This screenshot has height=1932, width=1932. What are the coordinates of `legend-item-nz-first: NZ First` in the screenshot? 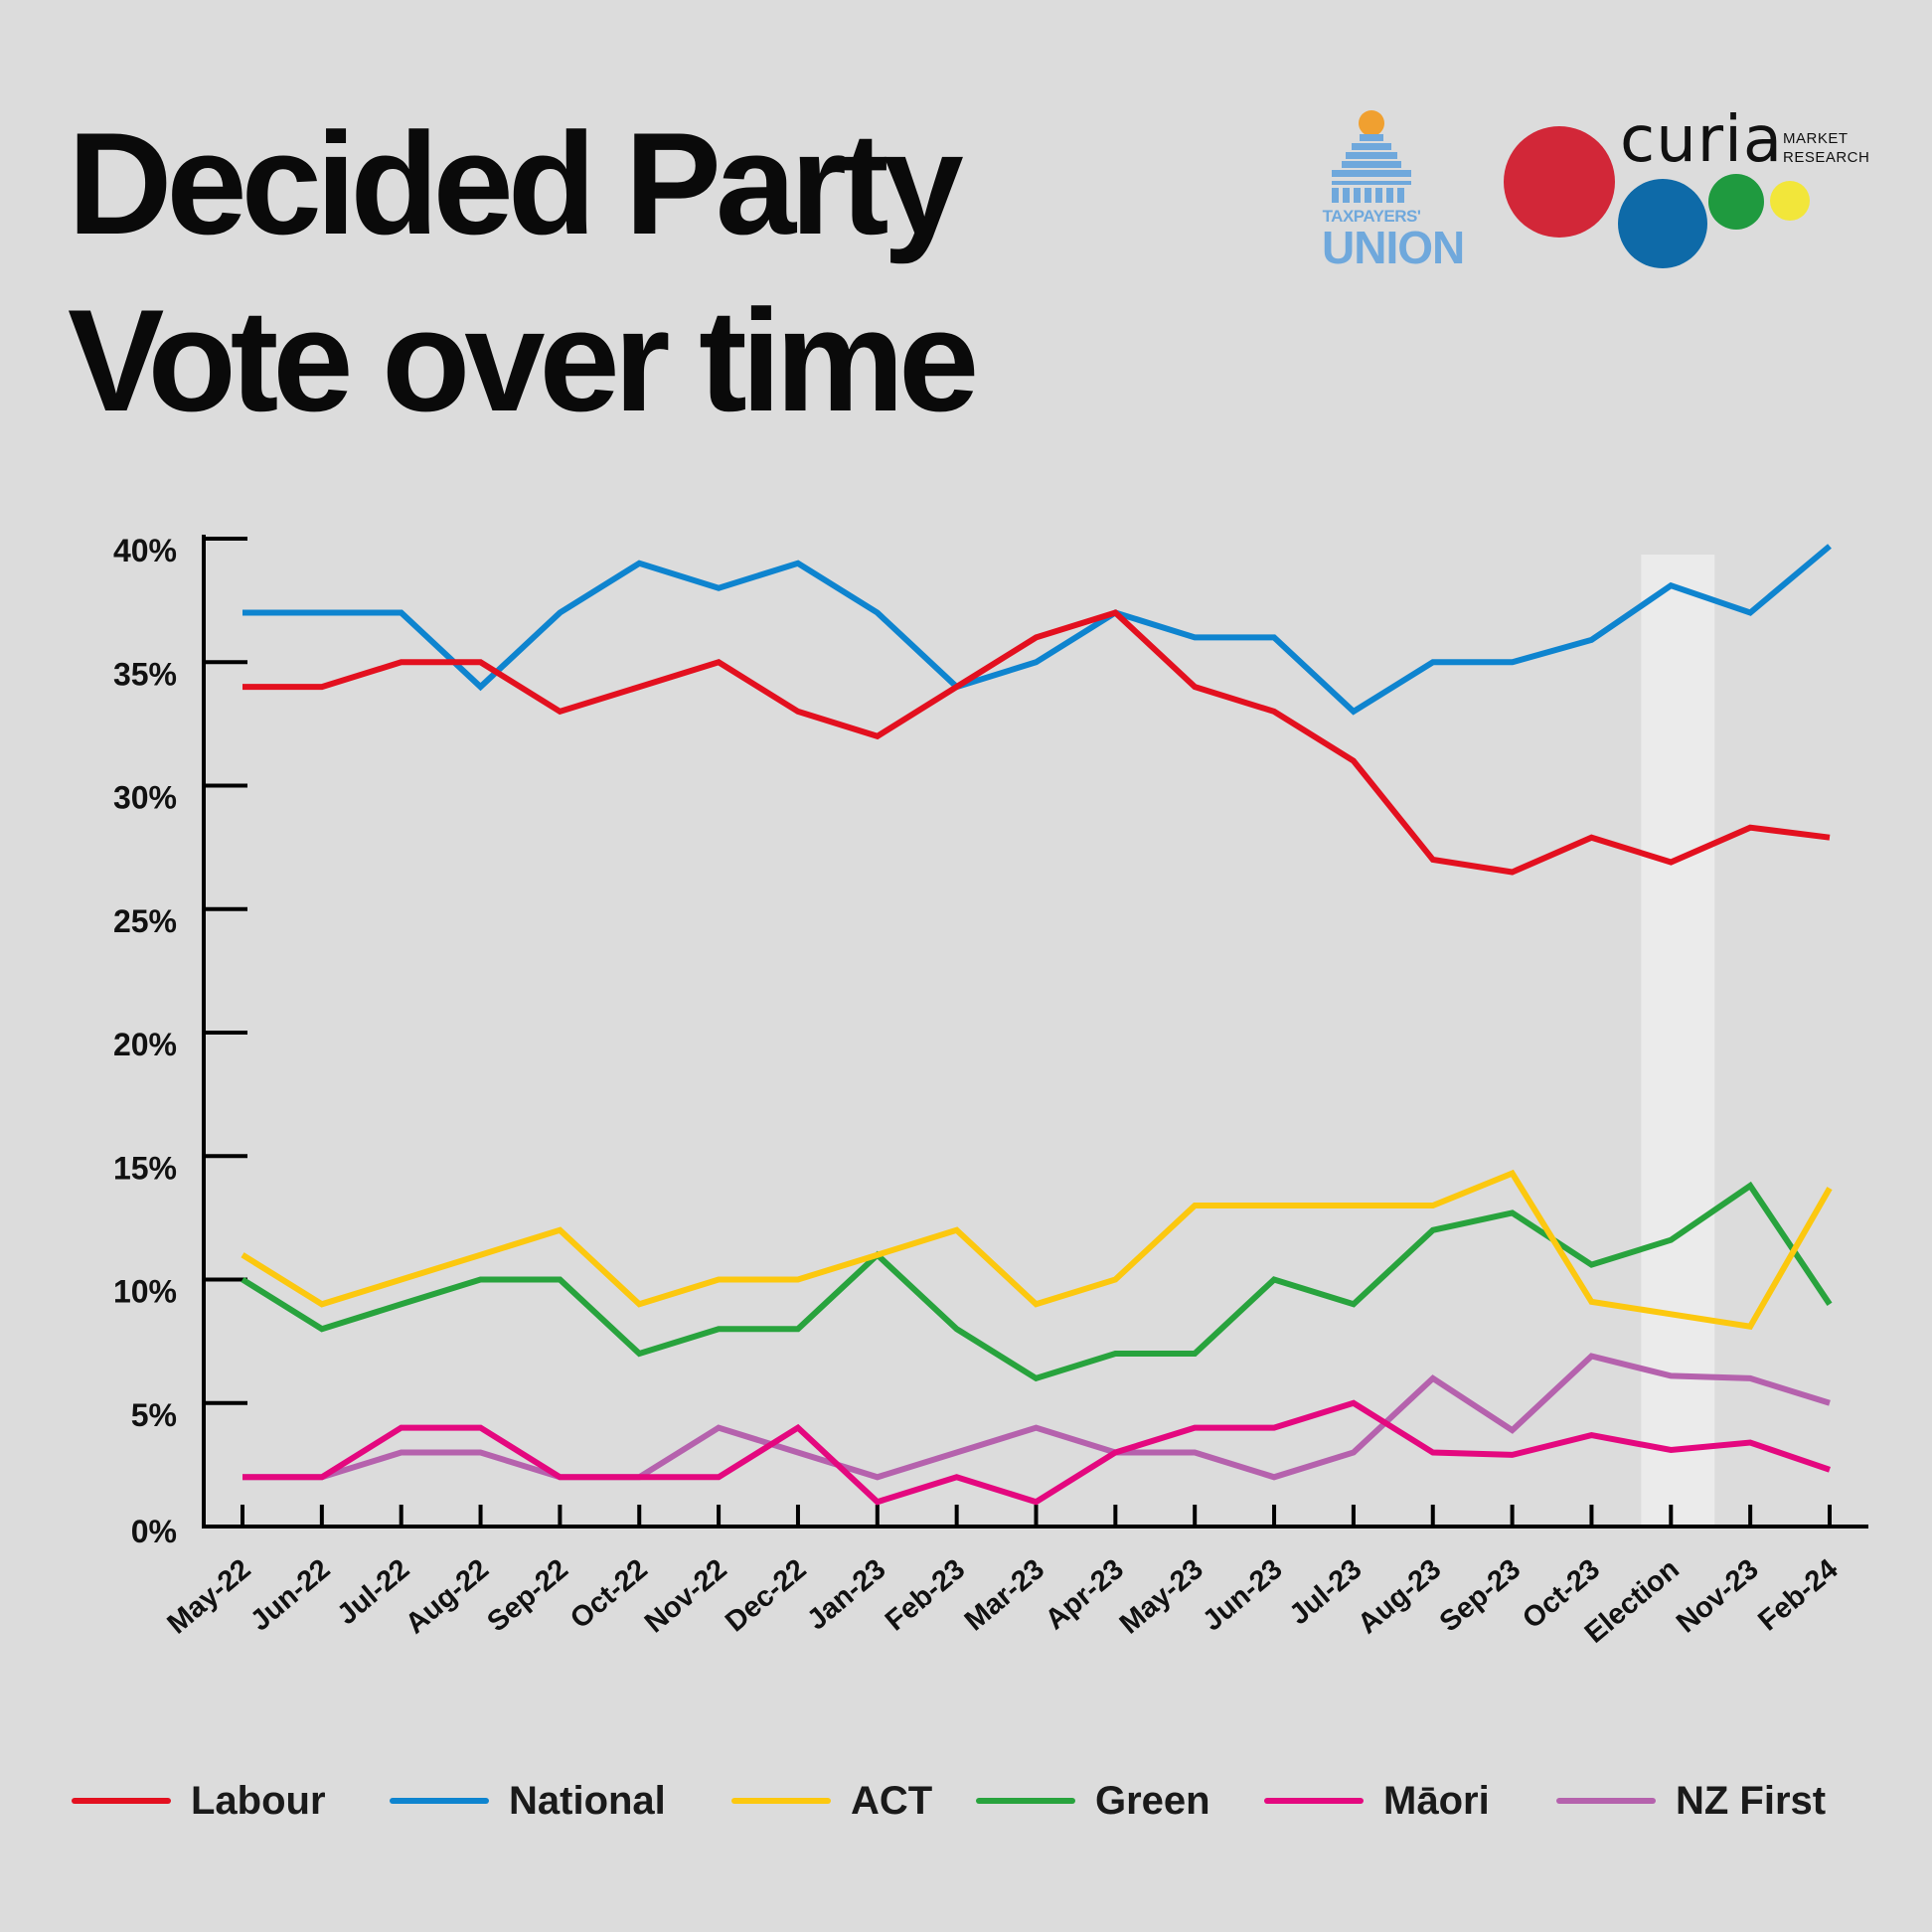 It's located at (1691, 1801).